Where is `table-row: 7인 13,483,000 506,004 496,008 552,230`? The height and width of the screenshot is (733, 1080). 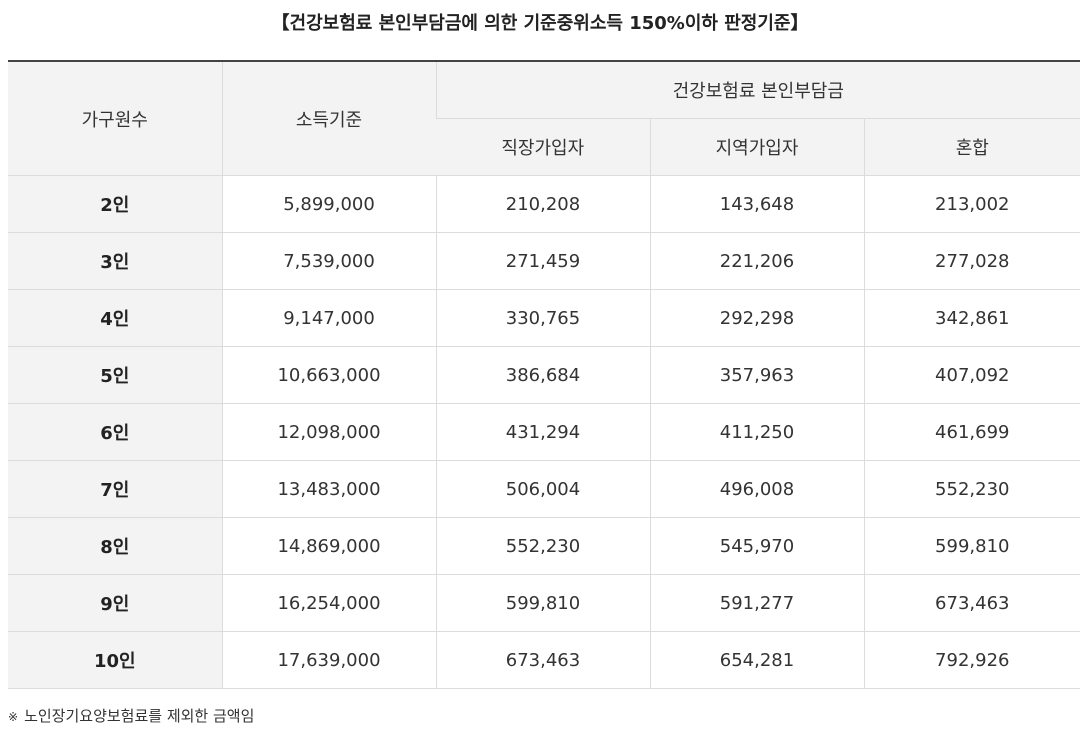
table-row: 7인 13,483,000 506,004 496,008 552,230 is located at coordinates (544, 489).